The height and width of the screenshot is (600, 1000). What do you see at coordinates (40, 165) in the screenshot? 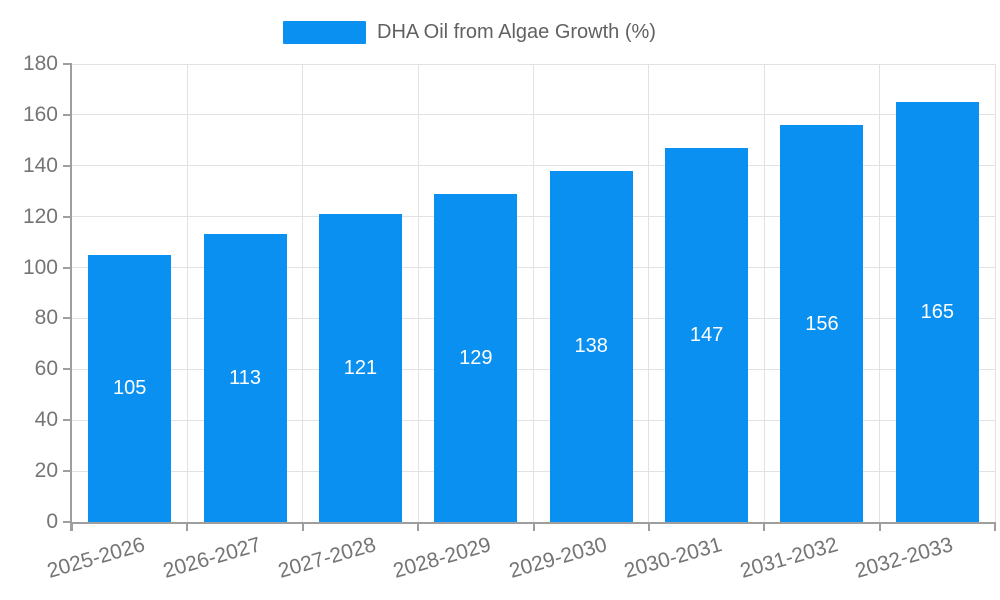
I see `y-axis-tick-label: 140` at bounding box center [40, 165].